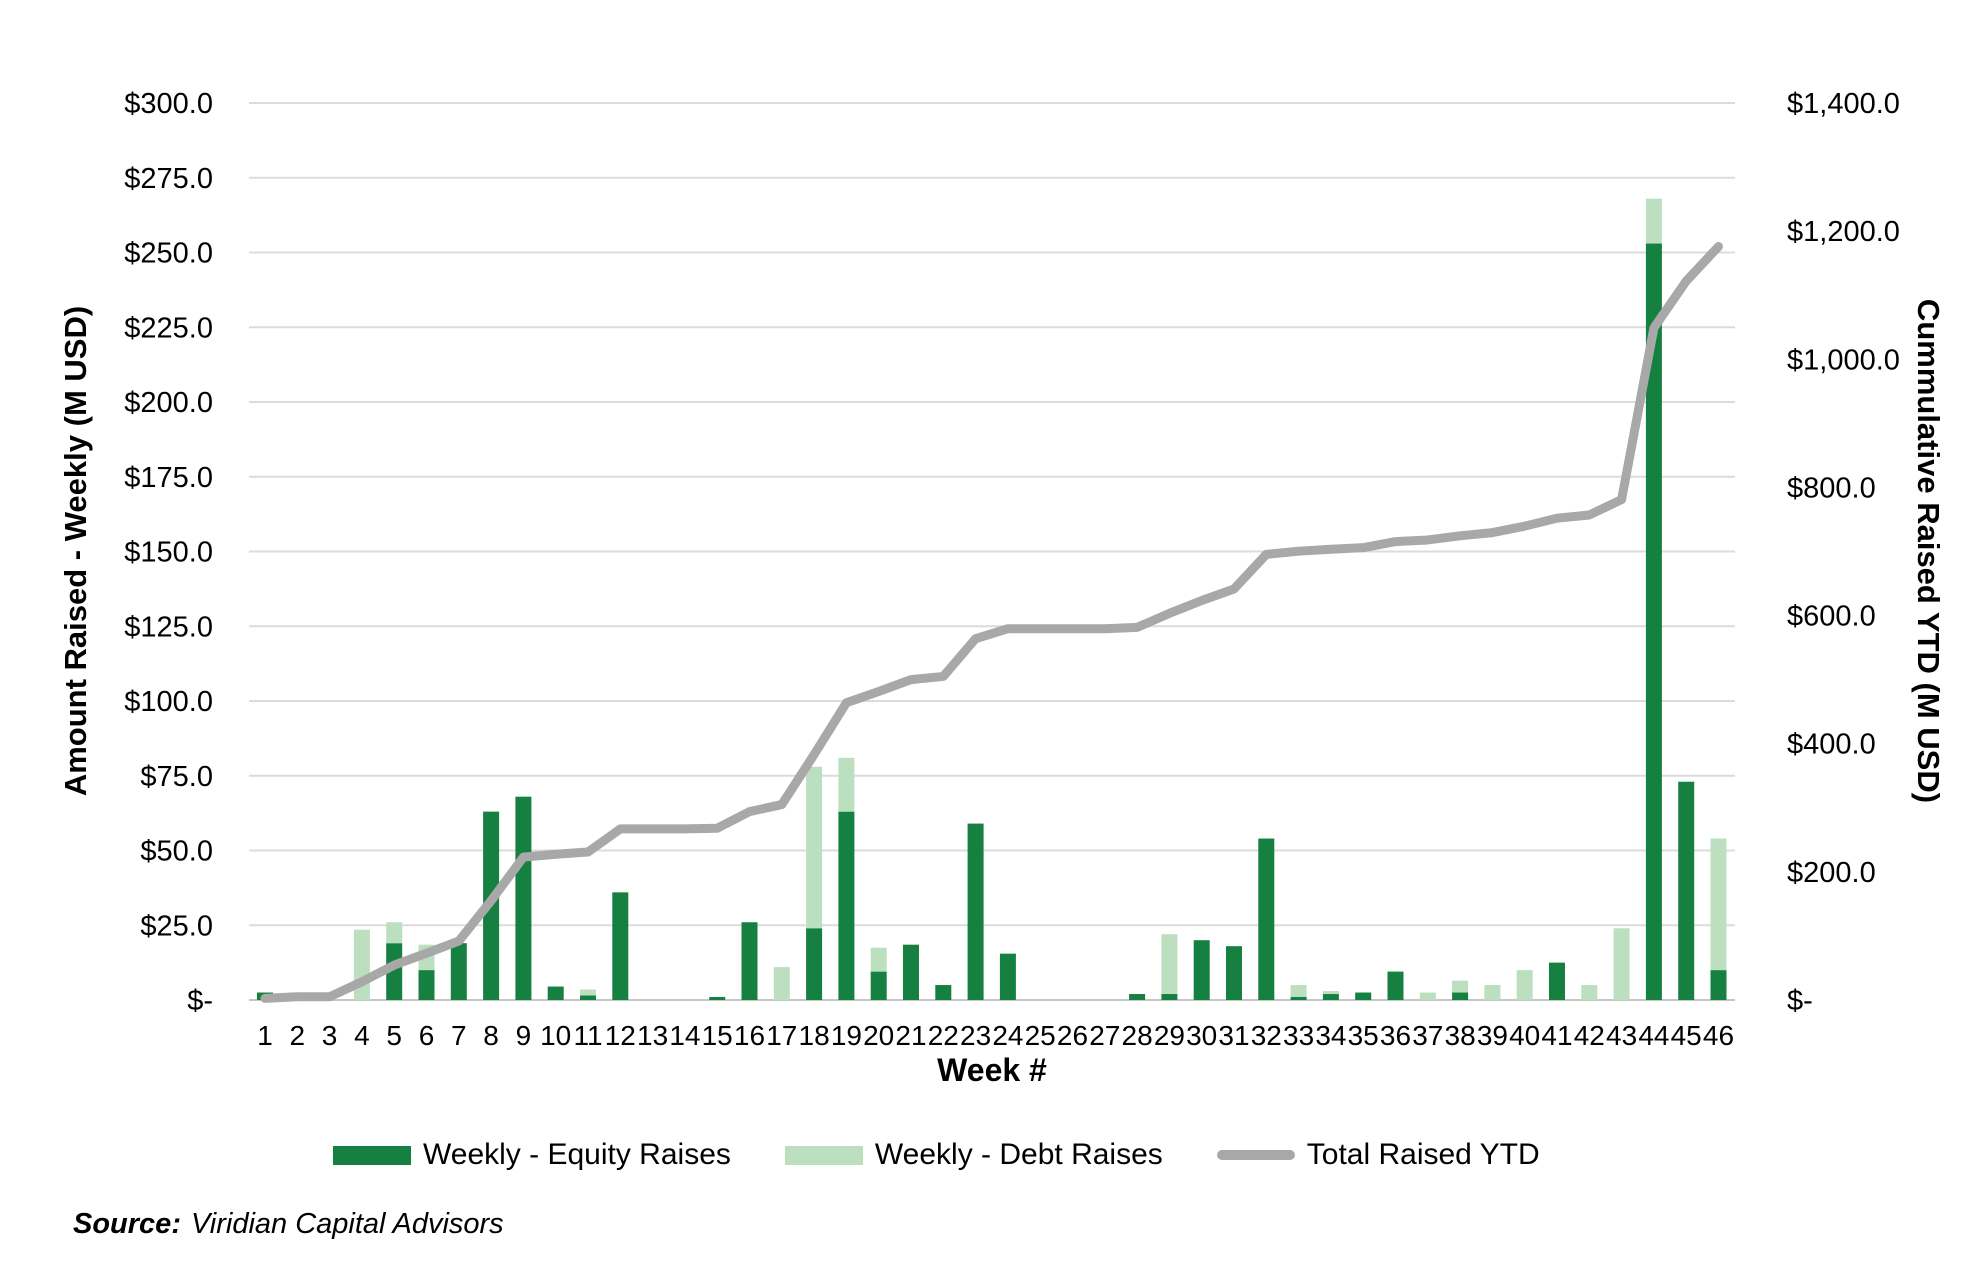 The width and height of the screenshot is (1974, 1274). I want to click on week-label: 45, so click(1686, 1035).